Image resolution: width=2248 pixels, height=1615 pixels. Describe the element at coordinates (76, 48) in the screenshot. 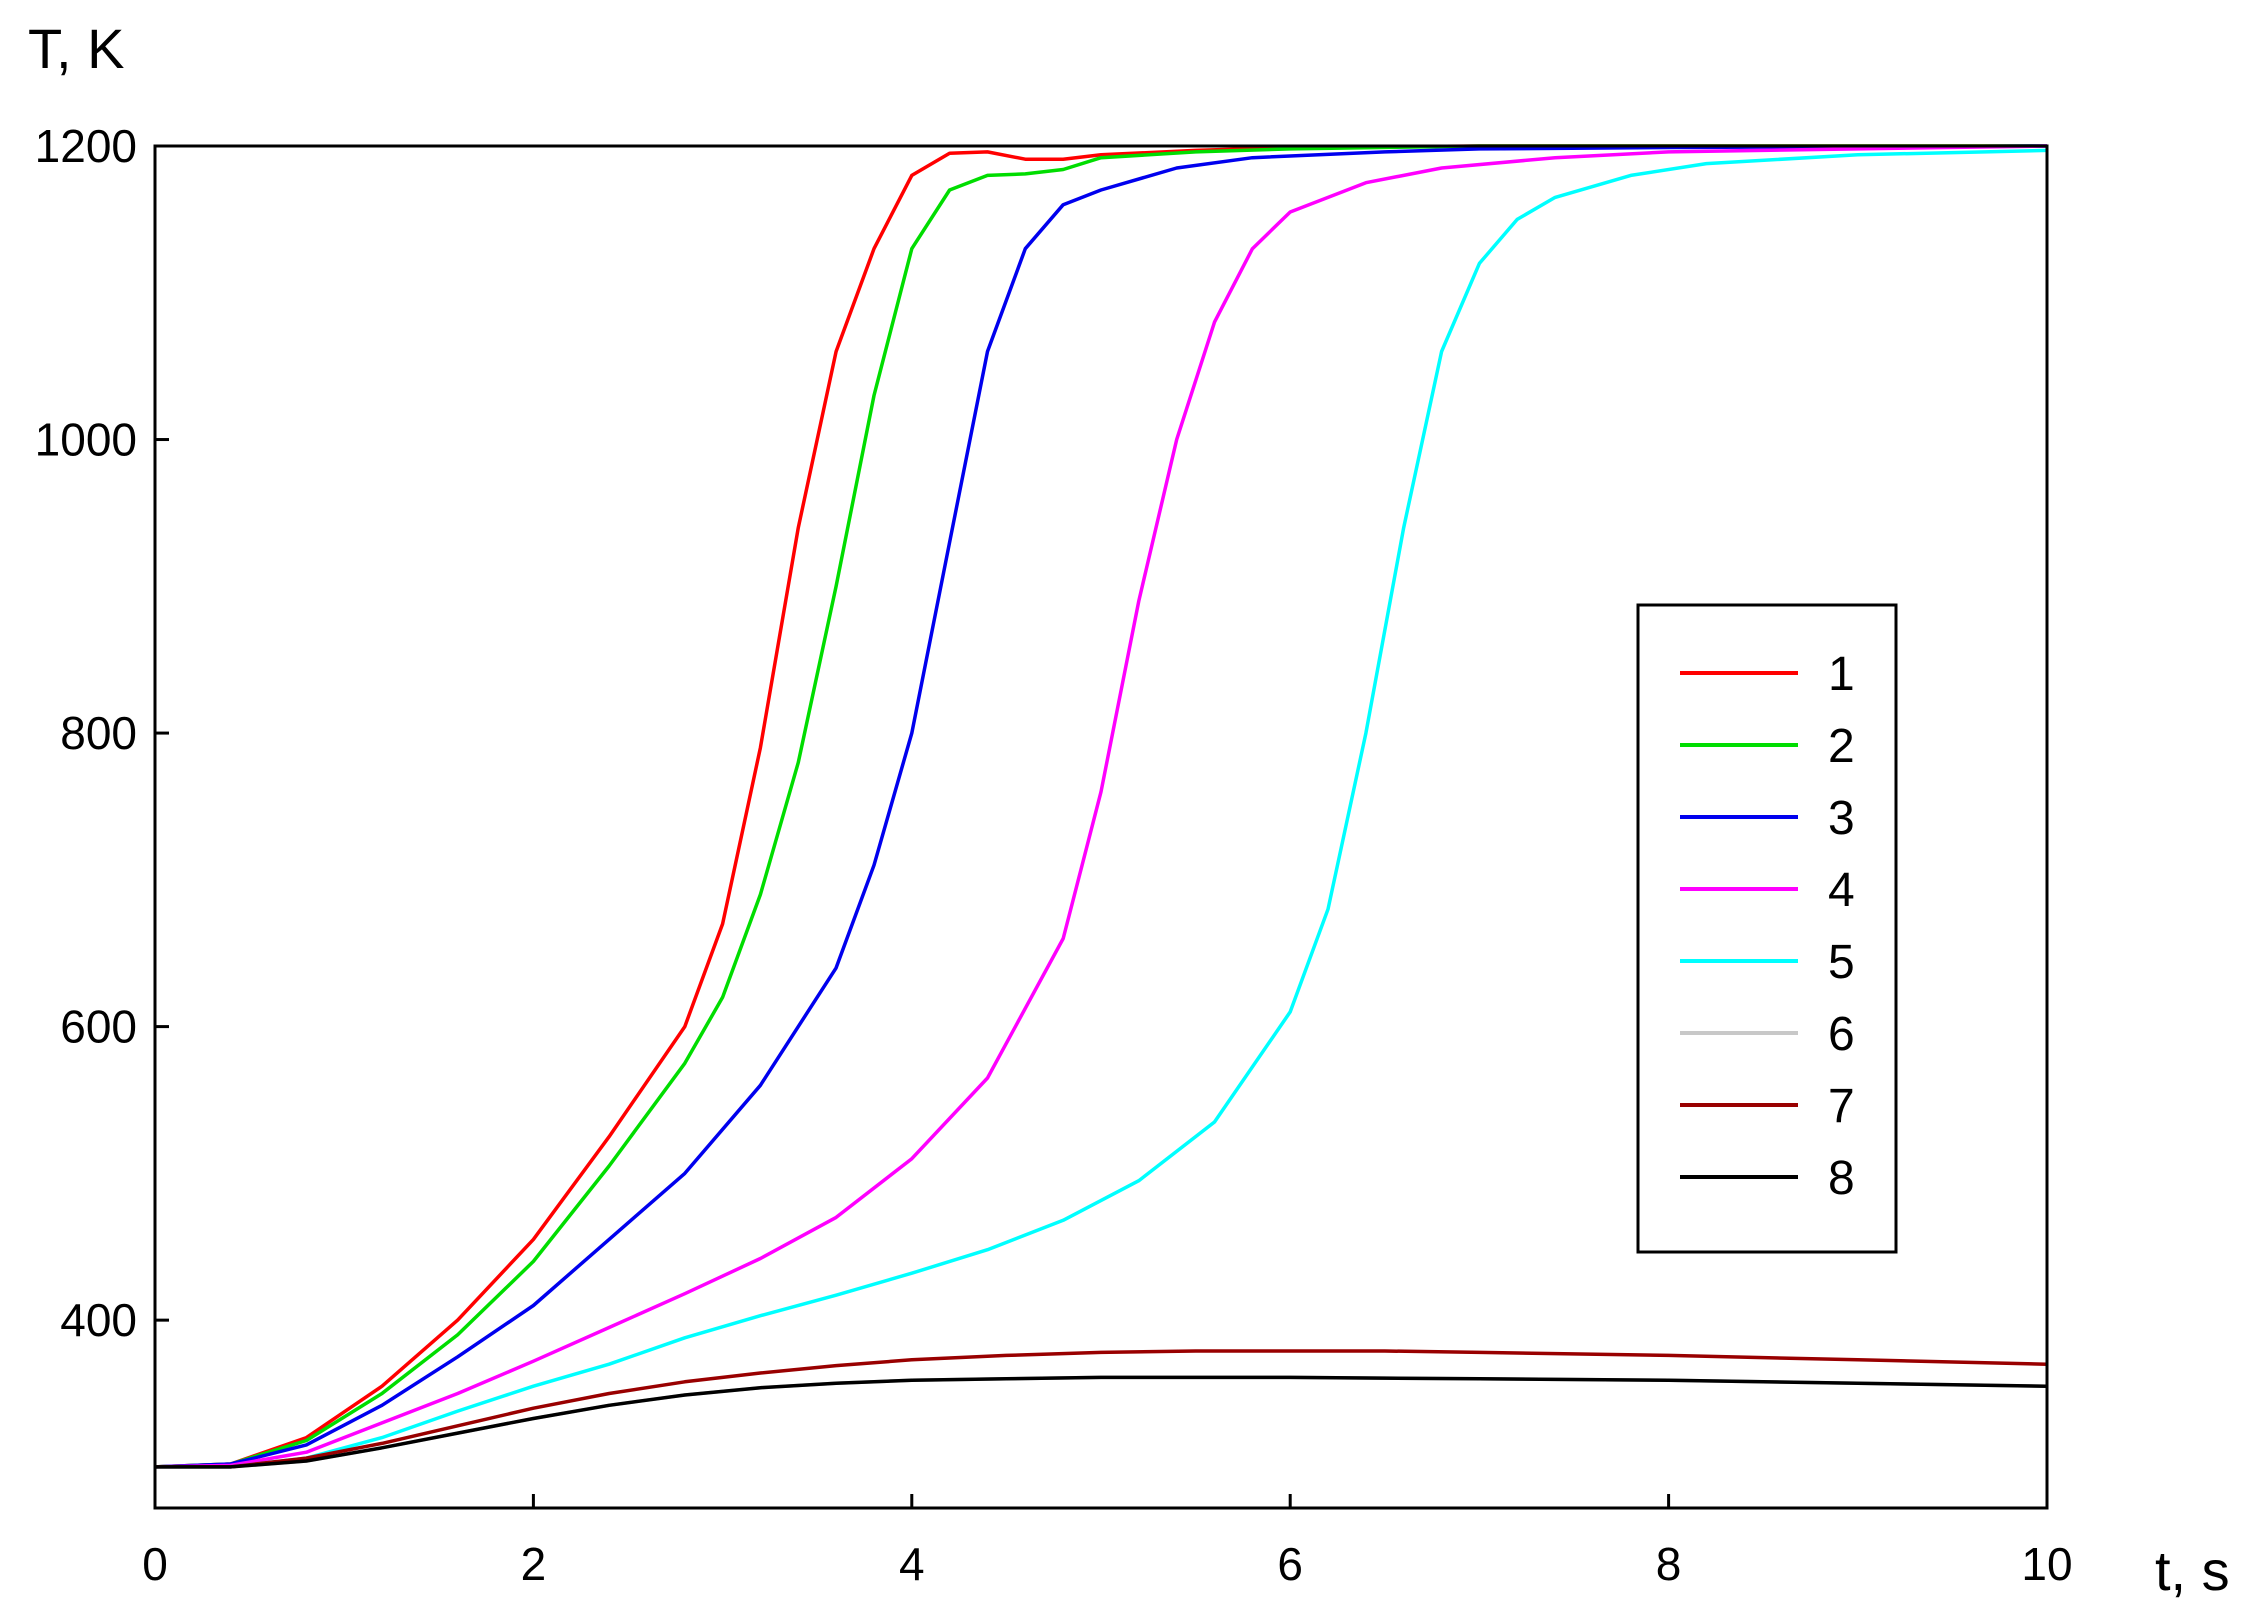

I see `y-axis-title: T, K` at that location.